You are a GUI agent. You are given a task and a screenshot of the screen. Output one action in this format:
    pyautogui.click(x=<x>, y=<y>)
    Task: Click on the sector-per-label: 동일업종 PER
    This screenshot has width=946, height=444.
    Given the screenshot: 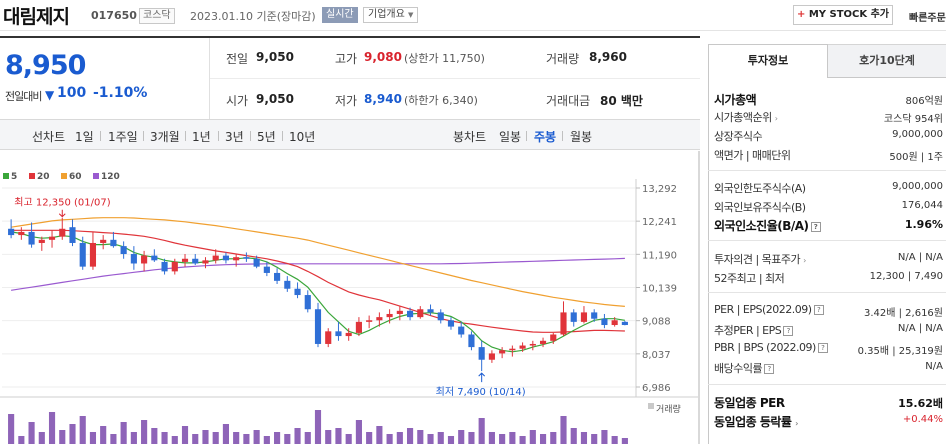 What is the action you would take?
    pyautogui.click(x=749, y=403)
    